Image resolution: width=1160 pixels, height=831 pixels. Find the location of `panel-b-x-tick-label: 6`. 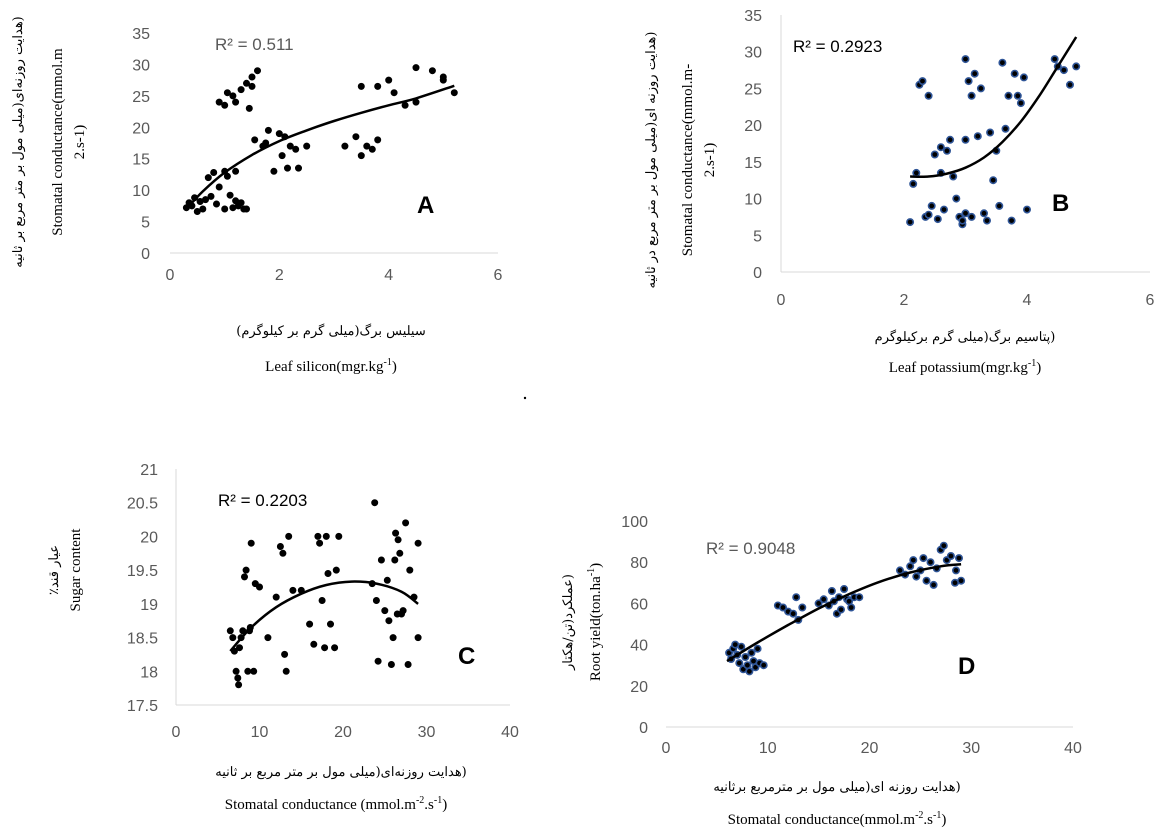

panel-b-x-tick-label: 6 is located at coordinates (1150, 300).